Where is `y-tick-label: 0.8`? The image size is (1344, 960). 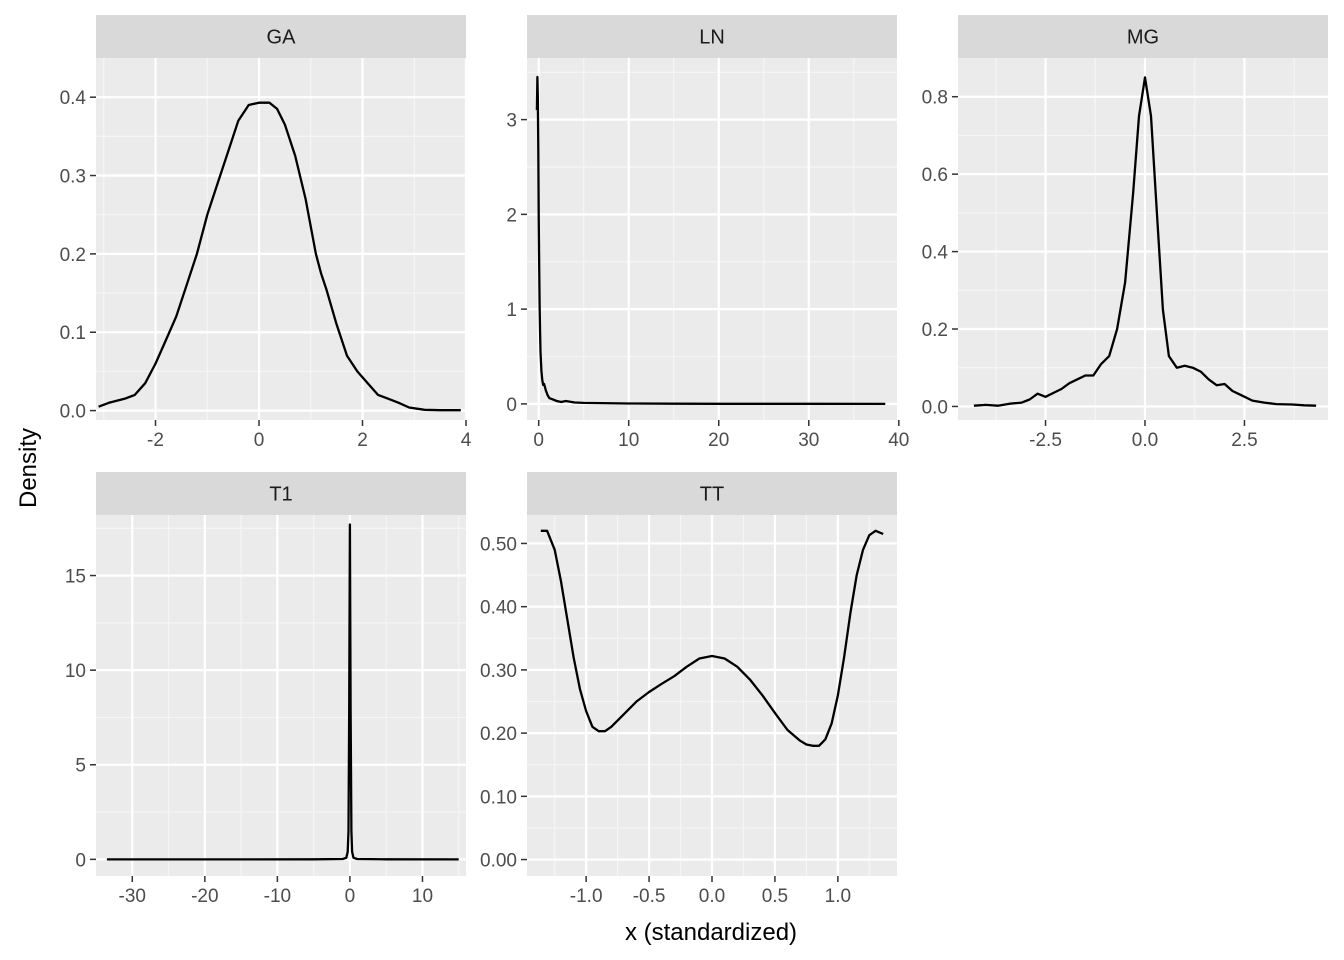
y-tick-label: 0.8 is located at coordinates (935, 98).